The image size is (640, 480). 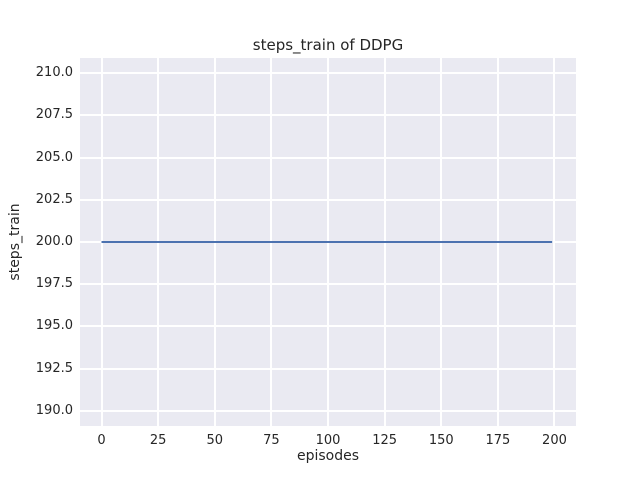 What do you see at coordinates (54, 115) in the screenshot?
I see `y-tick-label: 207.5` at bounding box center [54, 115].